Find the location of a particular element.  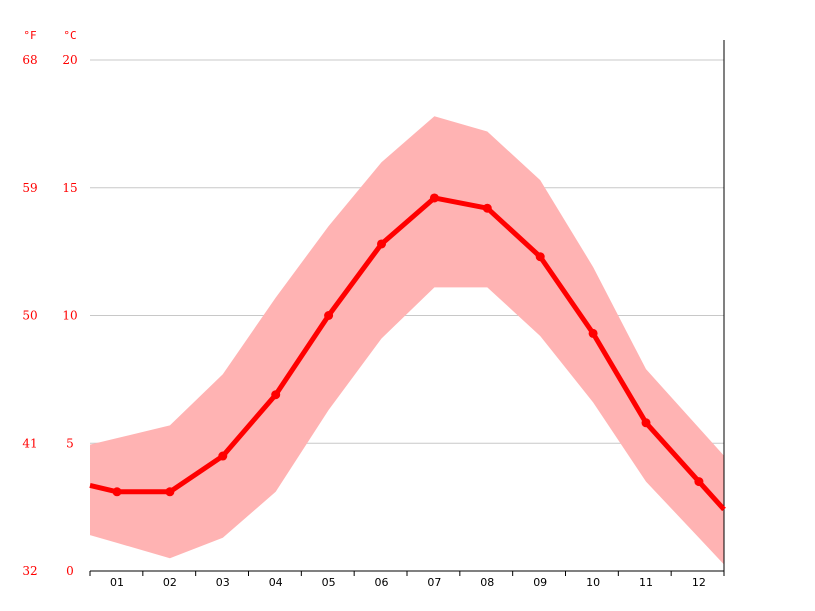

x-tick-label: 12 is located at coordinates (699, 582).